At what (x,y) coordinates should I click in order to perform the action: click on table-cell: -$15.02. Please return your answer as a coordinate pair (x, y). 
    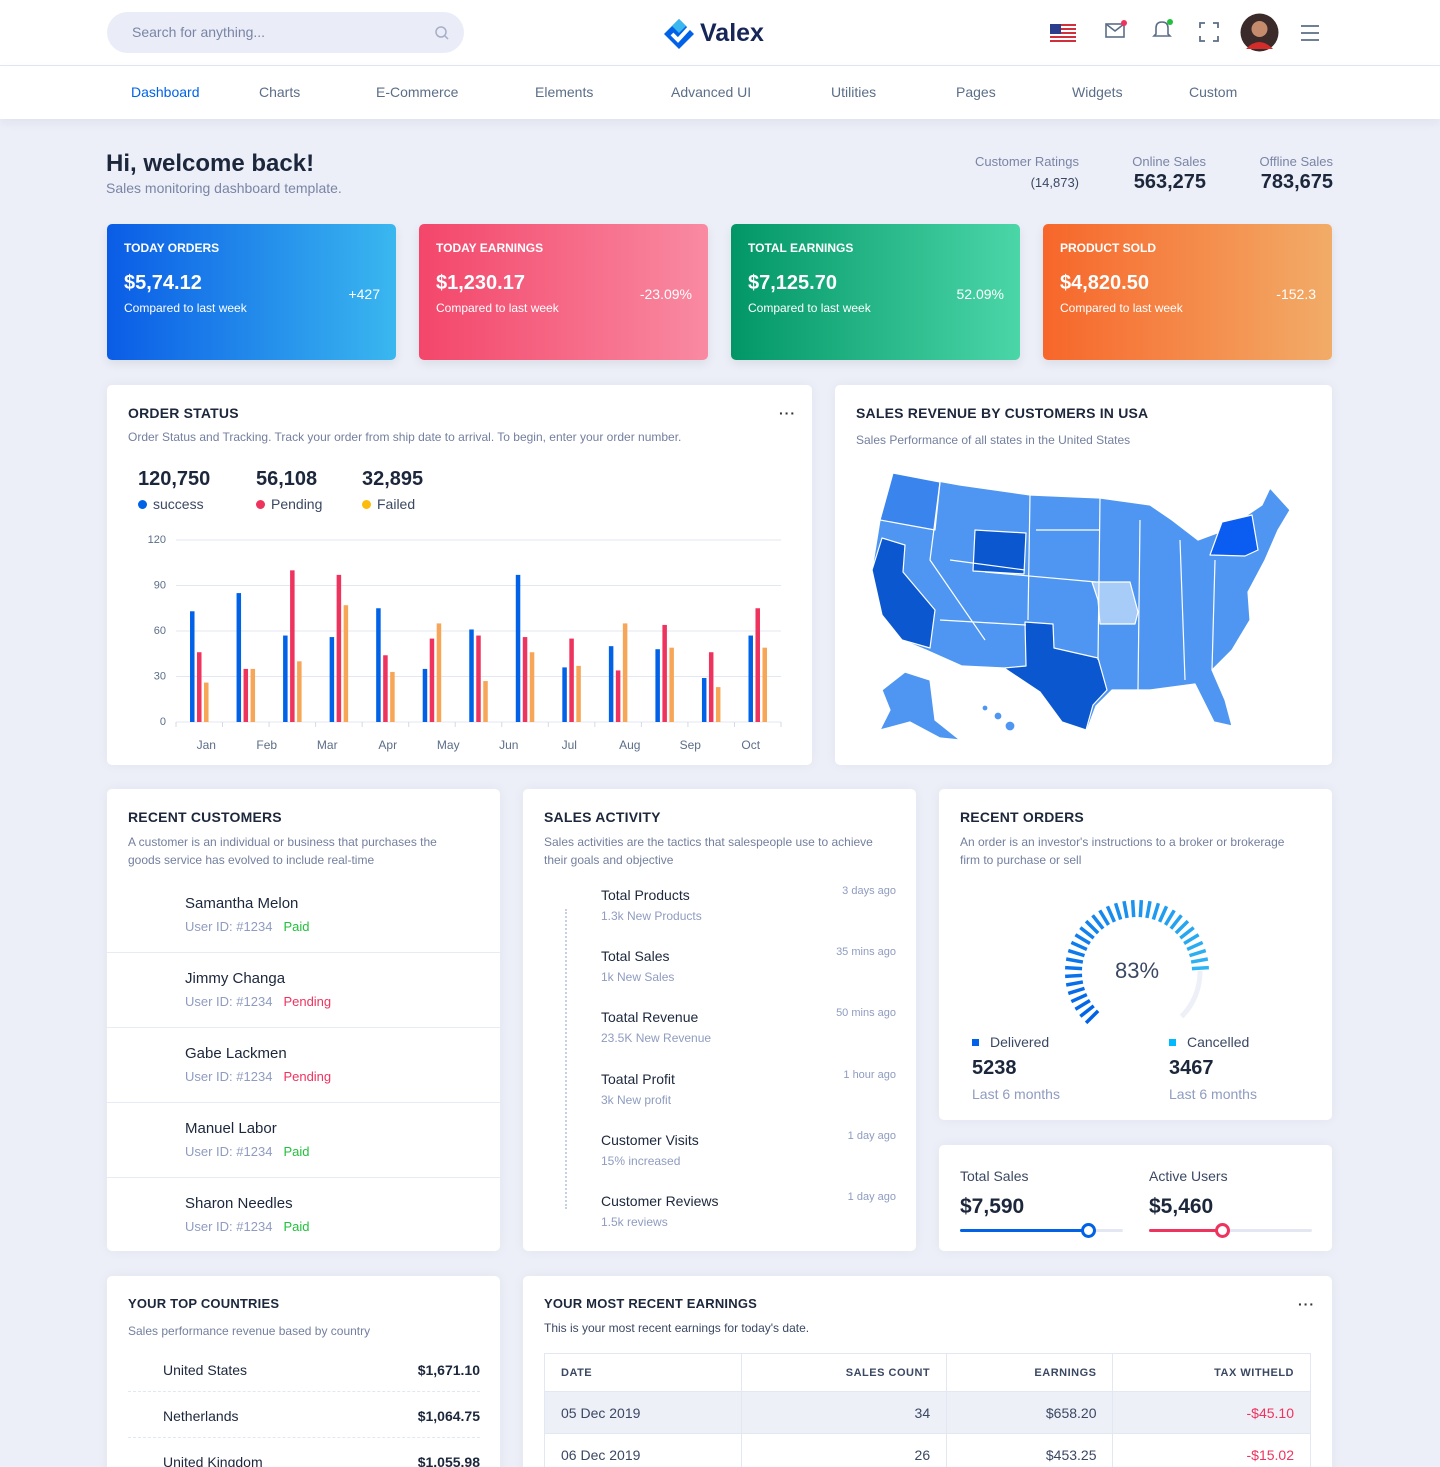
    Looking at the image, I should click on (1211, 1450).